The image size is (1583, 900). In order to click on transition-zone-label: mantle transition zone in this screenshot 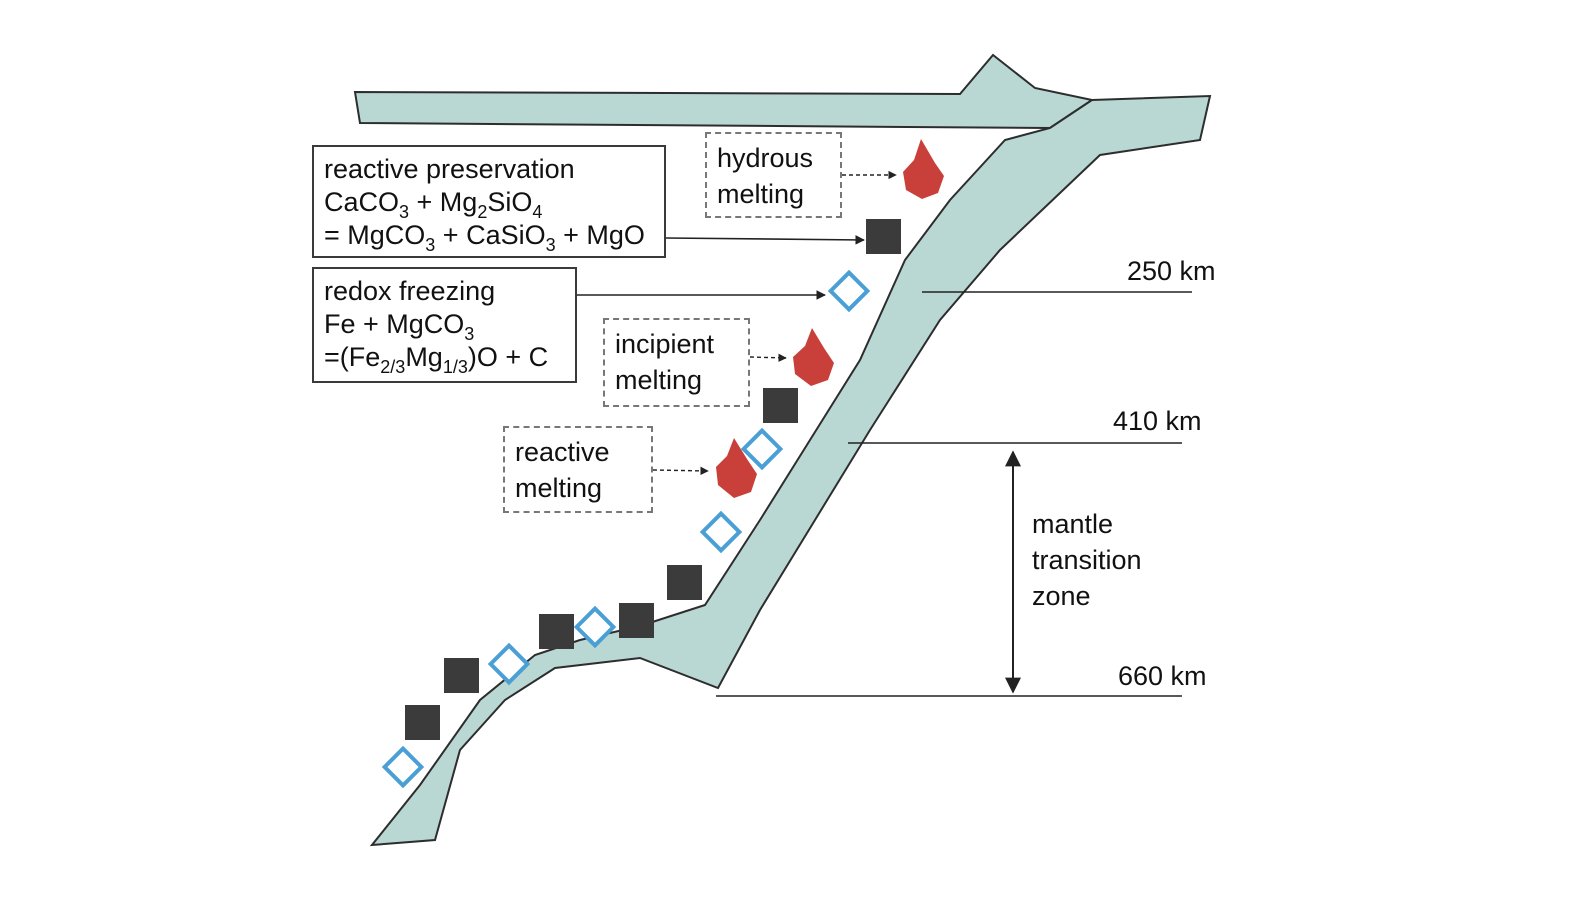, I will do `click(1087, 560)`.